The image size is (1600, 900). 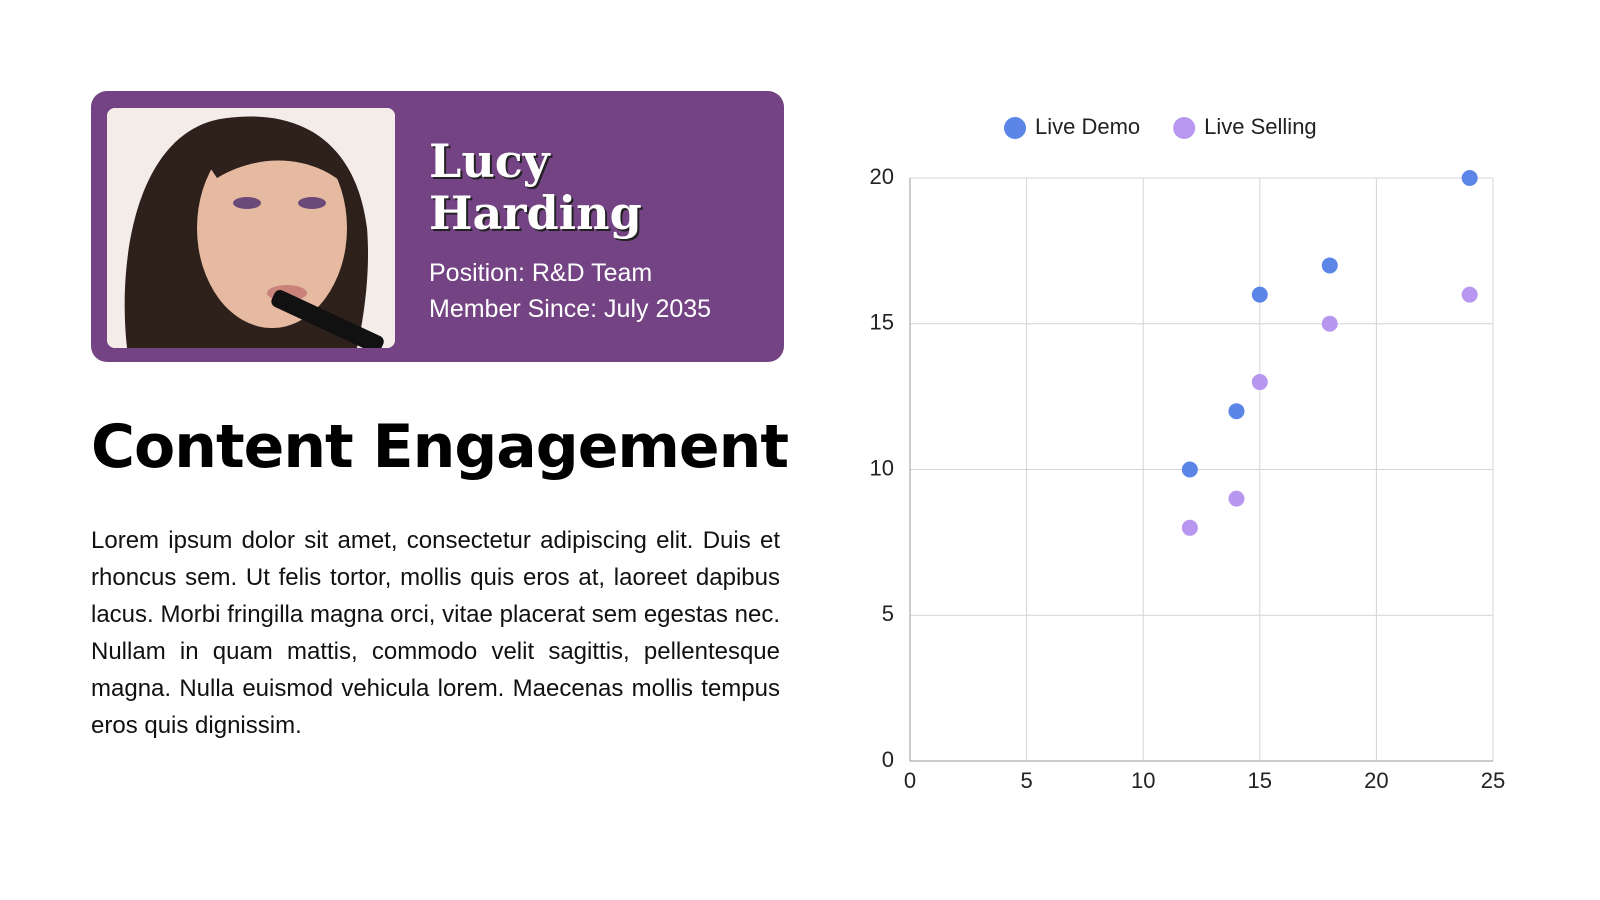 What do you see at coordinates (1376, 780) in the screenshot?
I see `x-tick-label: 20` at bounding box center [1376, 780].